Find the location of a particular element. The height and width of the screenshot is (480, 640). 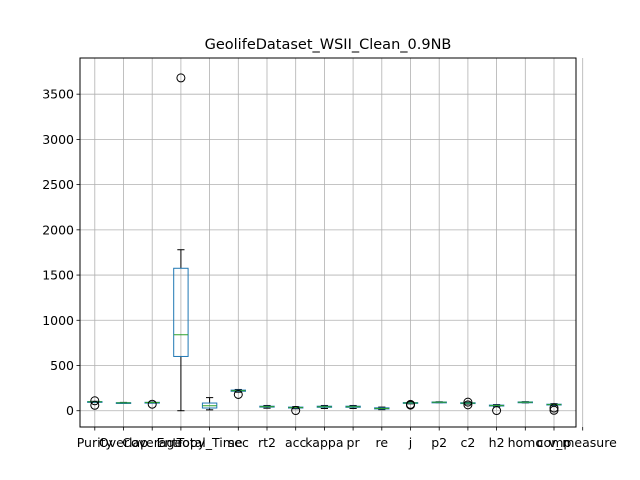

box-sec is located at coordinates (238, 393).